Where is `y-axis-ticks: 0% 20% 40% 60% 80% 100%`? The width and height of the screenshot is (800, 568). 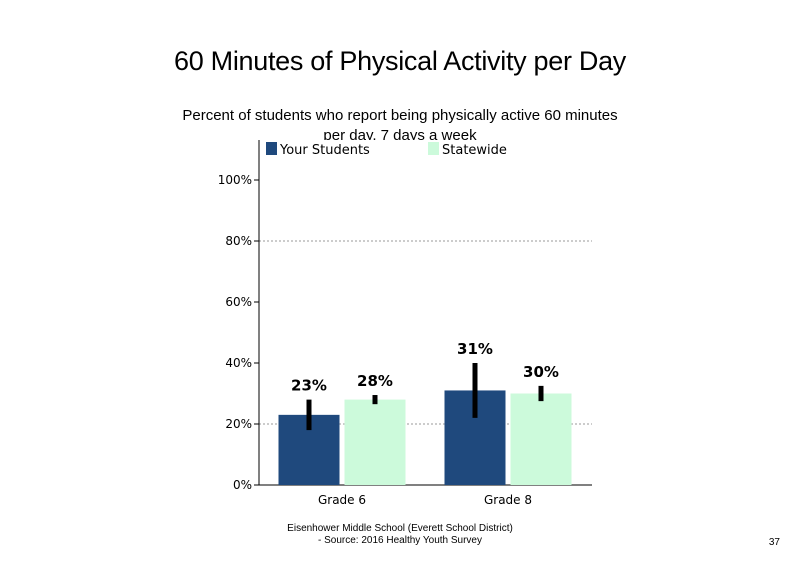
y-axis-ticks: 0% 20% 40% 60% 80% 100% is located at coordinates (238, 332).